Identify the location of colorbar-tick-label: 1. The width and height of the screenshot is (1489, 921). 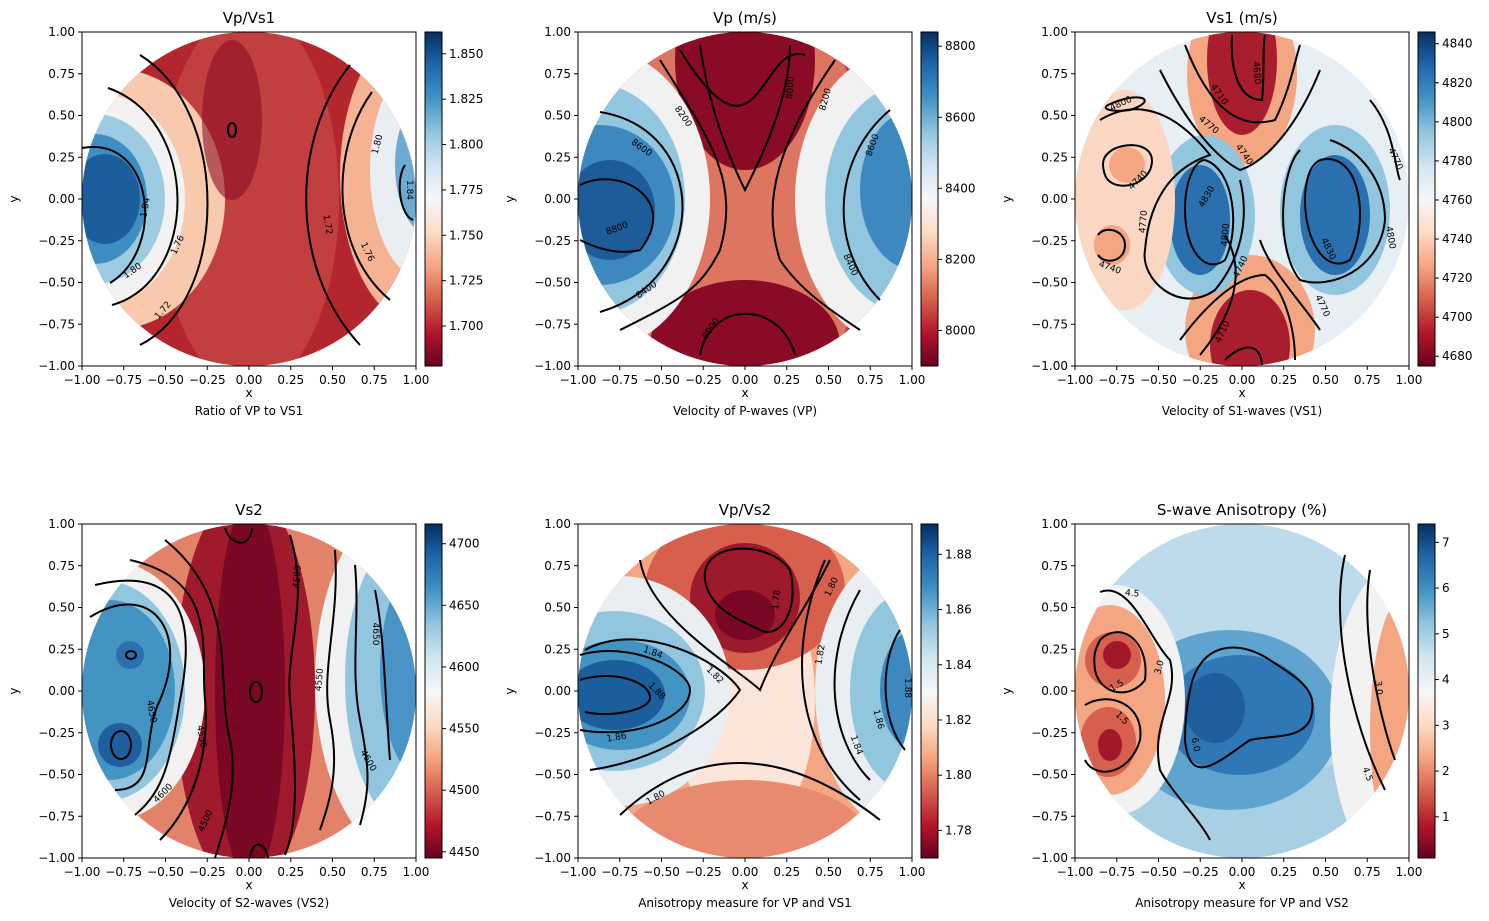
(1446, 817).